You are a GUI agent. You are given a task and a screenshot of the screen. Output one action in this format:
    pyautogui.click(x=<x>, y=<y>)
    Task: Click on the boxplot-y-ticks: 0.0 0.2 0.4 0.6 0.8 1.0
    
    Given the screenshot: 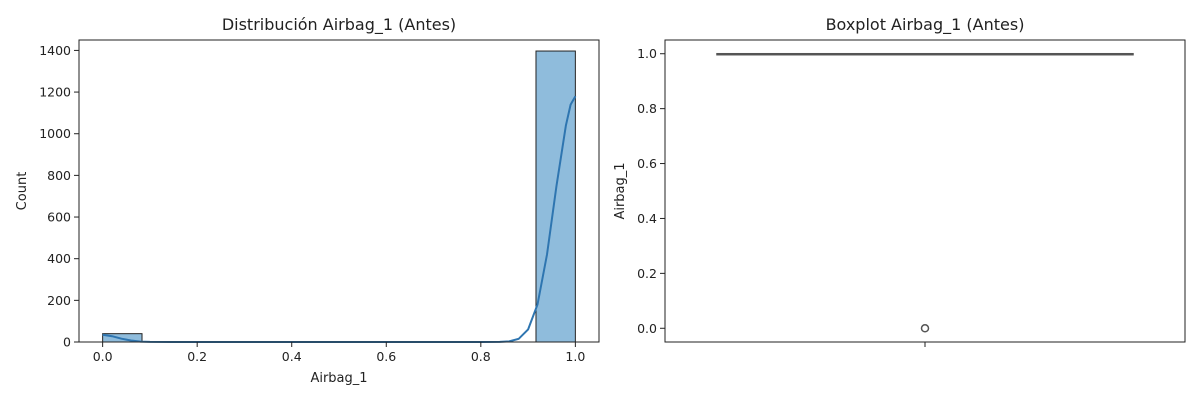 What is the action you would take?
    pyautogui.click(x=651, y=191)
    